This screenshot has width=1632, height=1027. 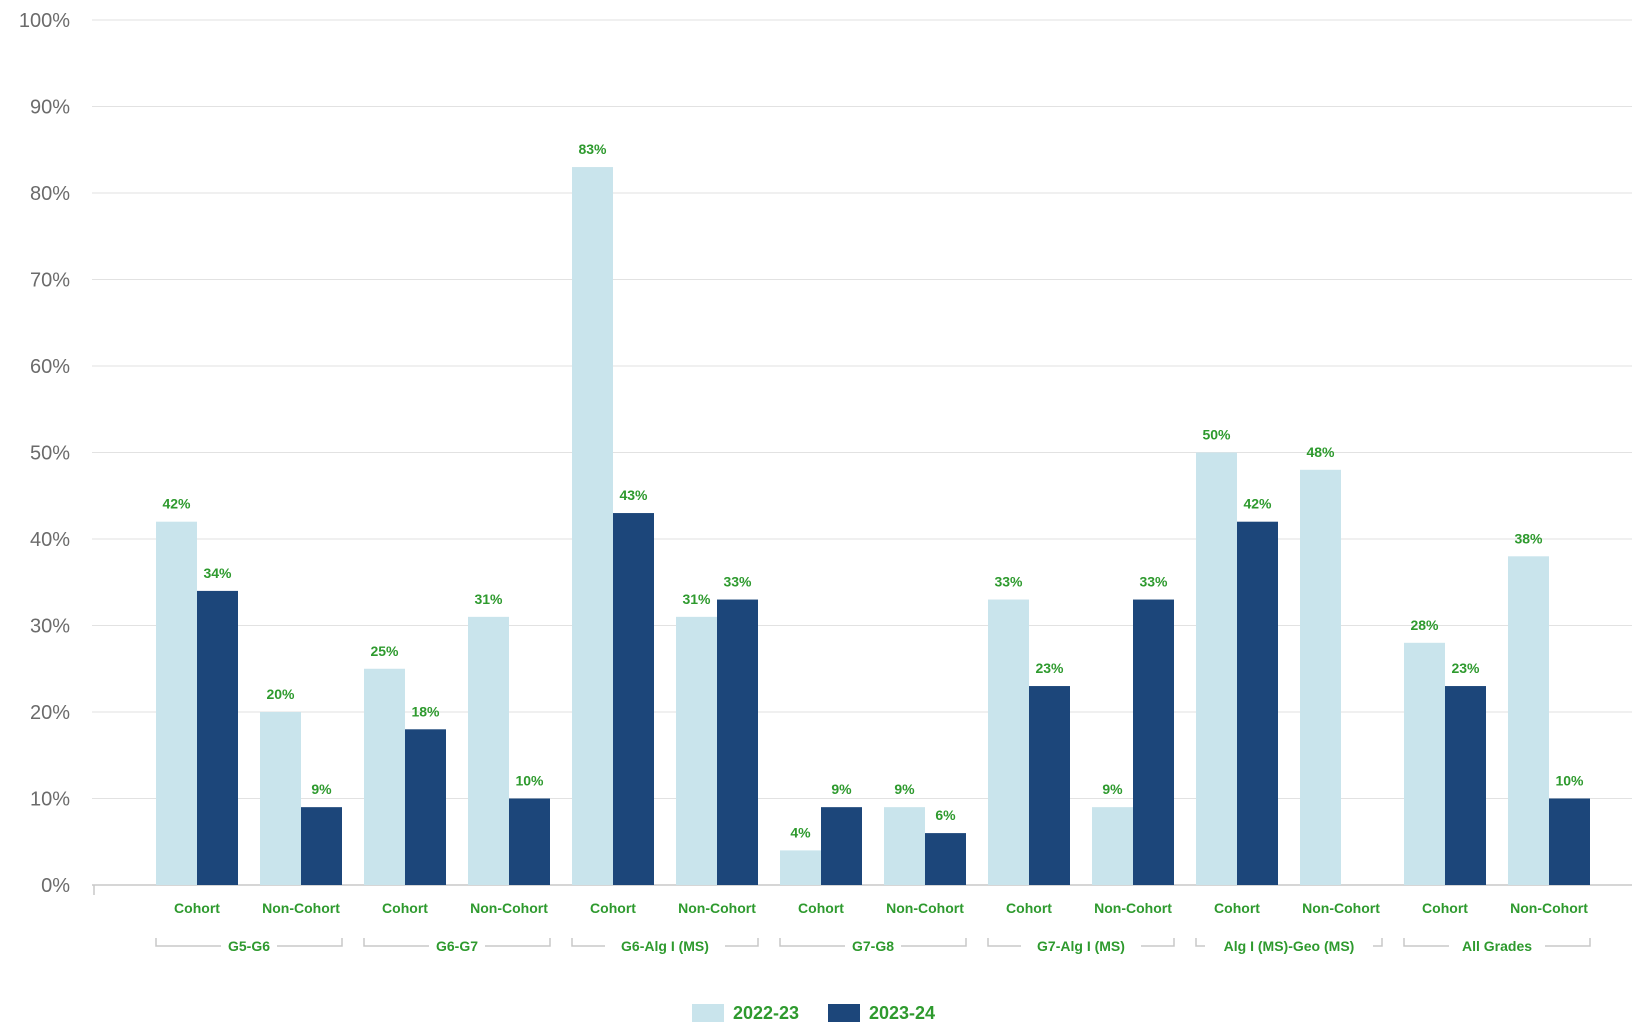 I want to click on y-tick-label: 20%, so click(x=50, y=713).